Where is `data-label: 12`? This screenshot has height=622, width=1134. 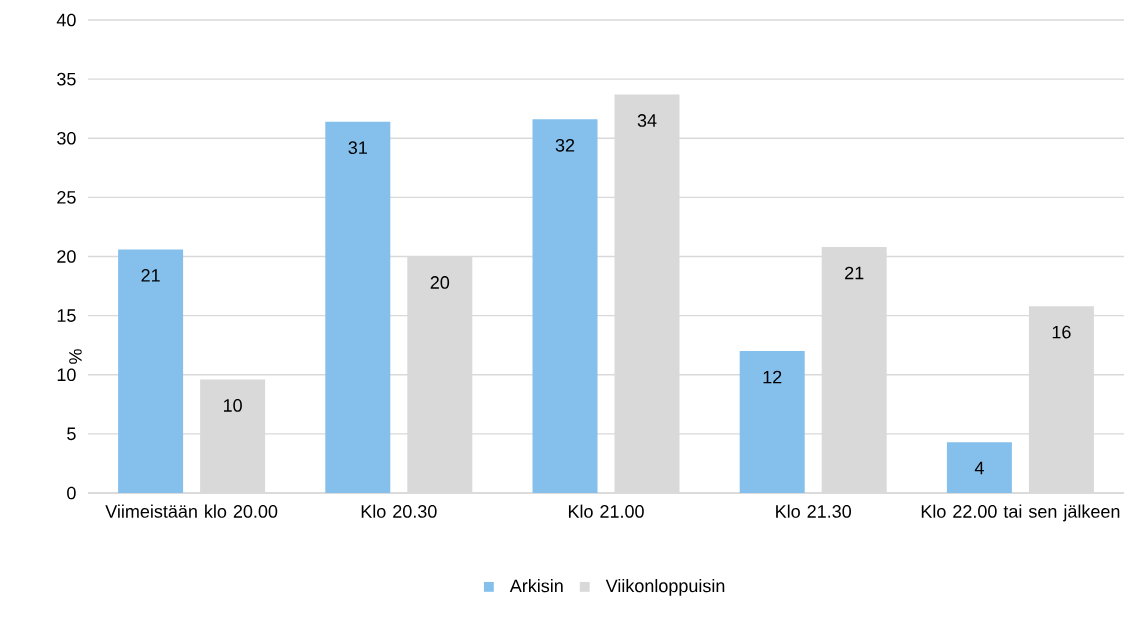
data-label: 12 is located at coordinates (772, 377).